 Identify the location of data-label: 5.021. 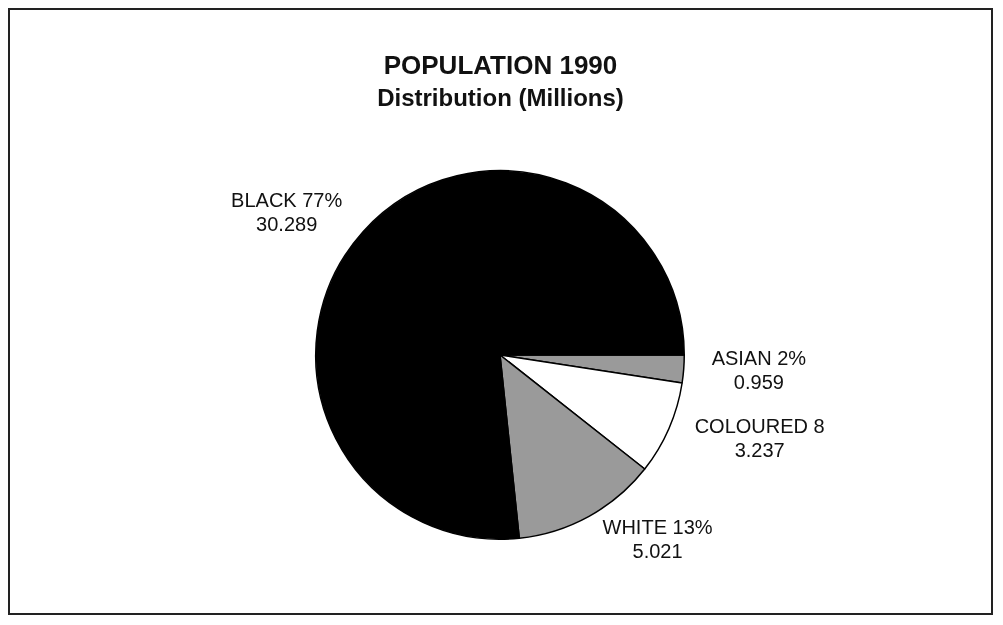
(657, 551).